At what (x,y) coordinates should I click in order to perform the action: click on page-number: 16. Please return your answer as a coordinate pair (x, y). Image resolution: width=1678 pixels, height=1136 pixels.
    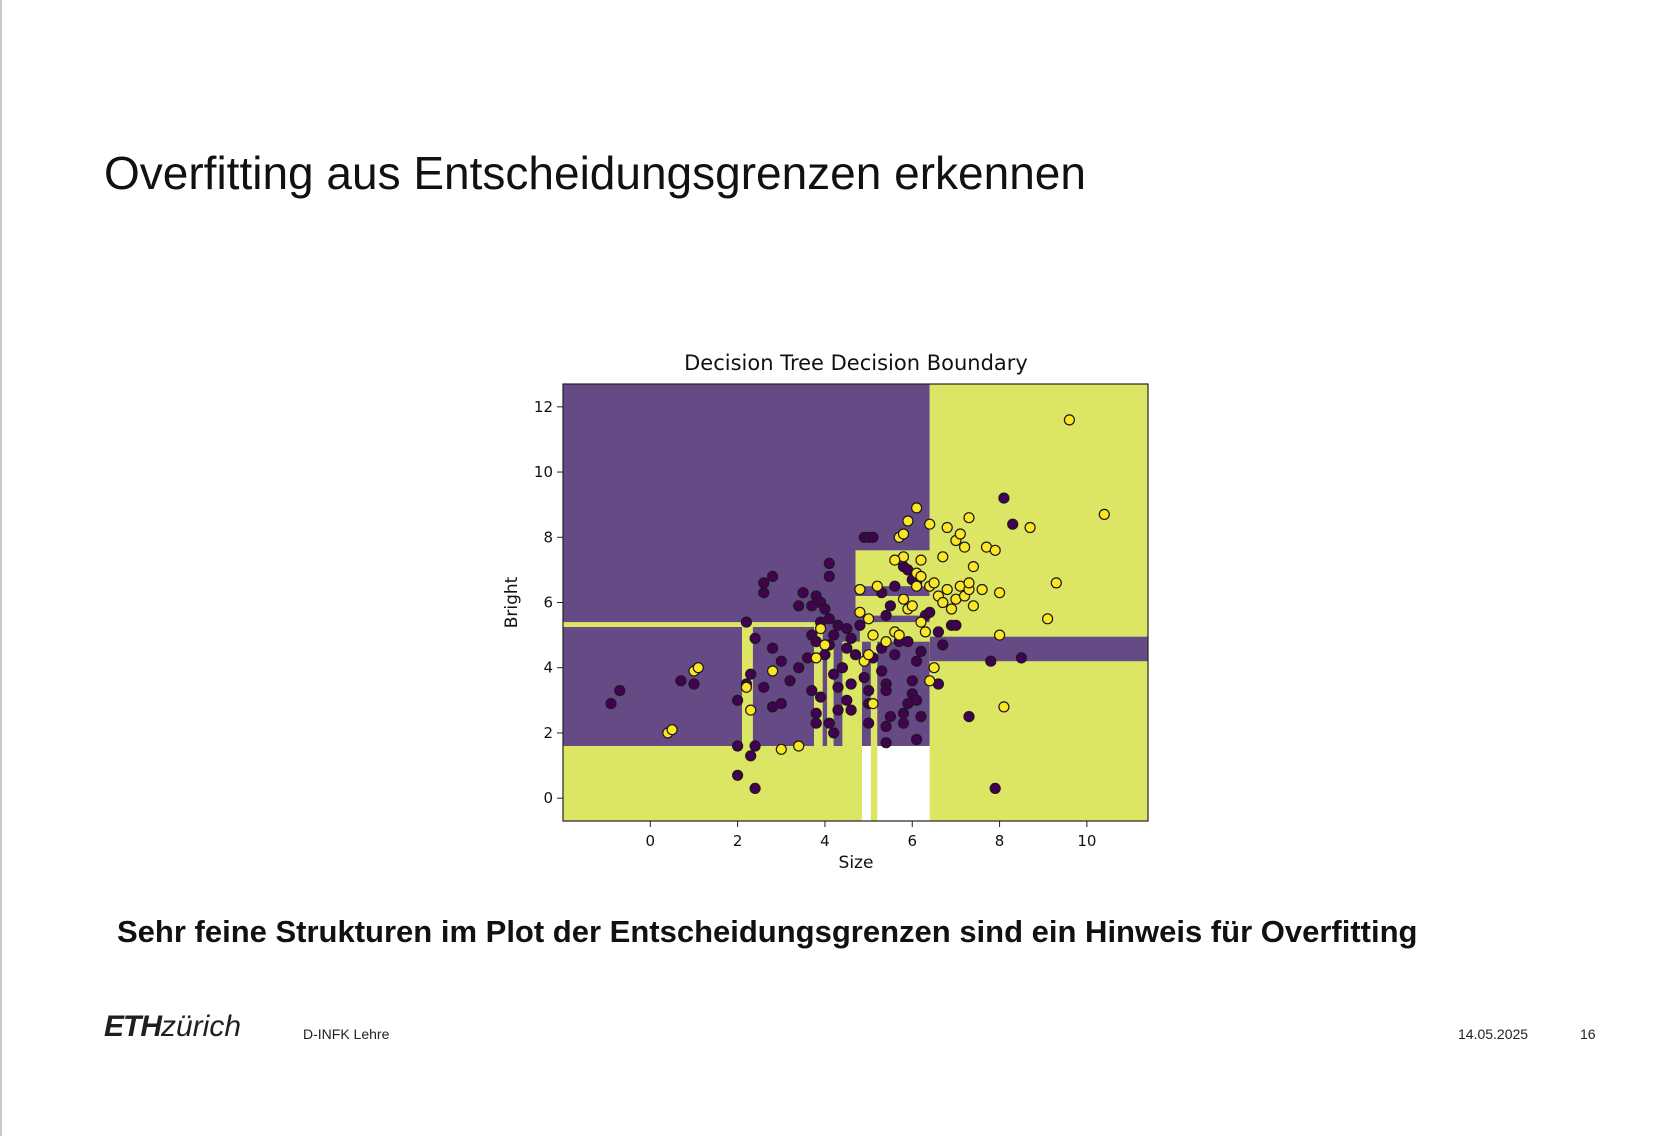
    Looking at the image, I should click on (1588, 1034).